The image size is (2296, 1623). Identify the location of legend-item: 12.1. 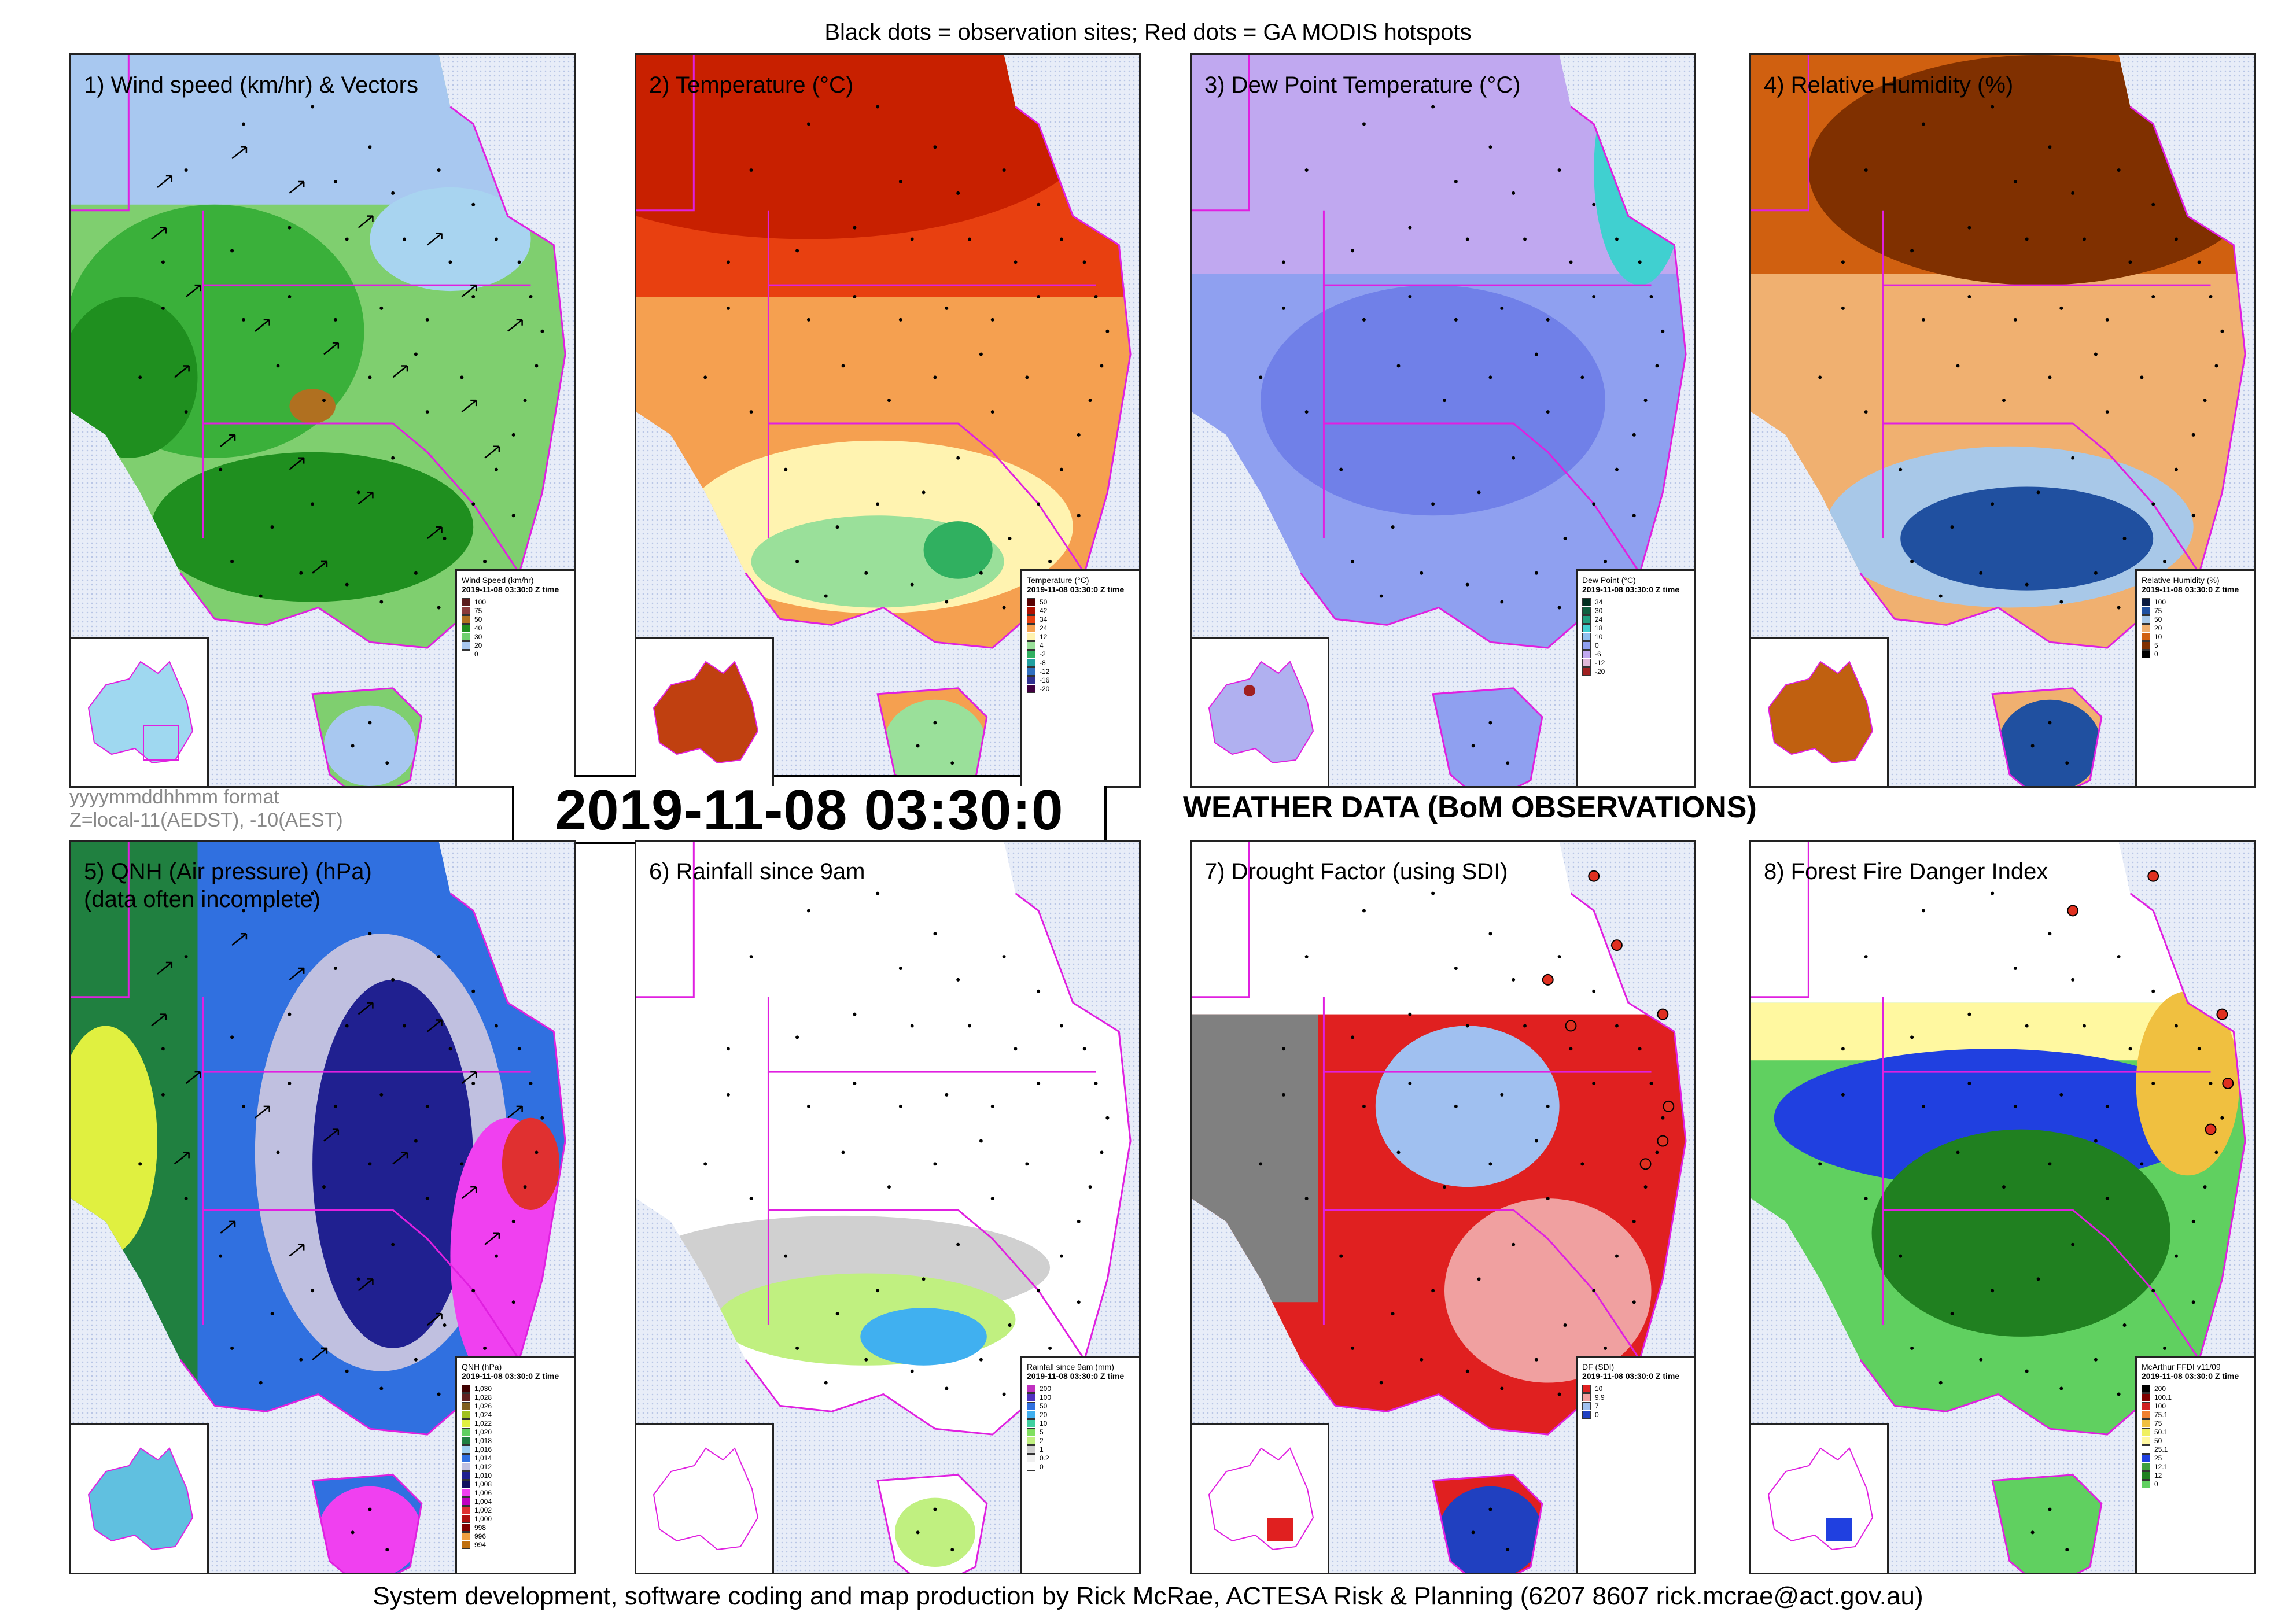
(2198, 1467).